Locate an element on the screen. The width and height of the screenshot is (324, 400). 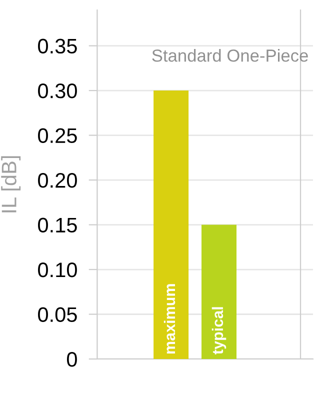
y-tick-label: 0.25 is located at coordinates (57, 136).